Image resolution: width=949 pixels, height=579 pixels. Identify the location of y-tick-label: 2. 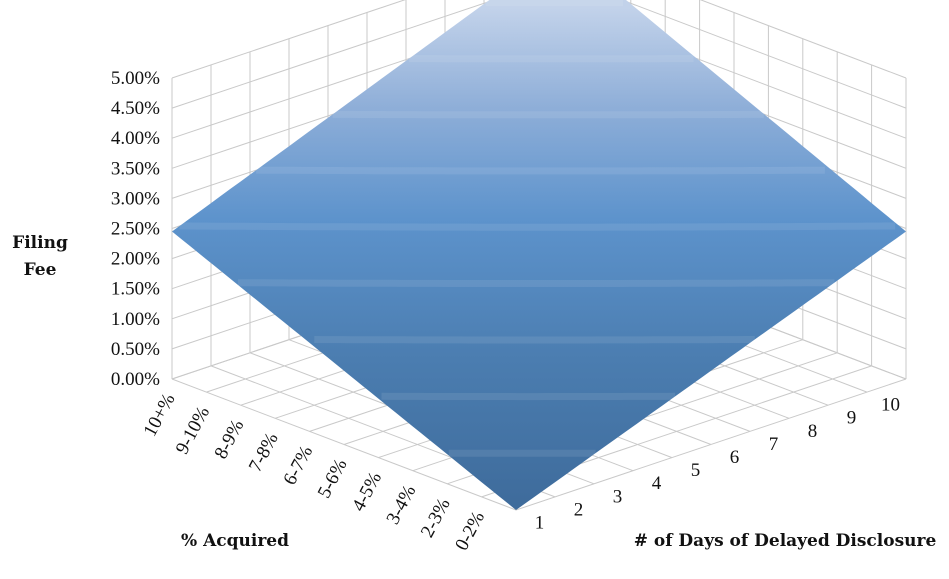
(579, 509).